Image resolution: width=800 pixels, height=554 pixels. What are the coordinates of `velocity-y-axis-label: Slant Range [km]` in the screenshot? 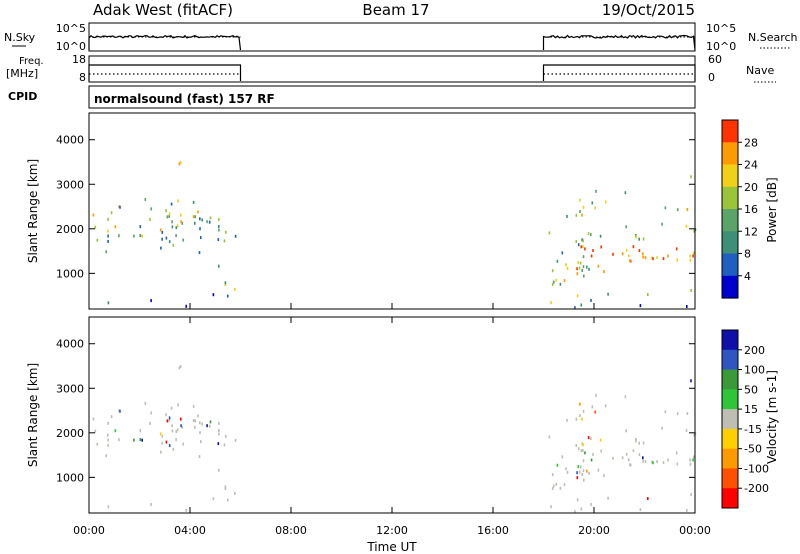 It's located at (33, 415).